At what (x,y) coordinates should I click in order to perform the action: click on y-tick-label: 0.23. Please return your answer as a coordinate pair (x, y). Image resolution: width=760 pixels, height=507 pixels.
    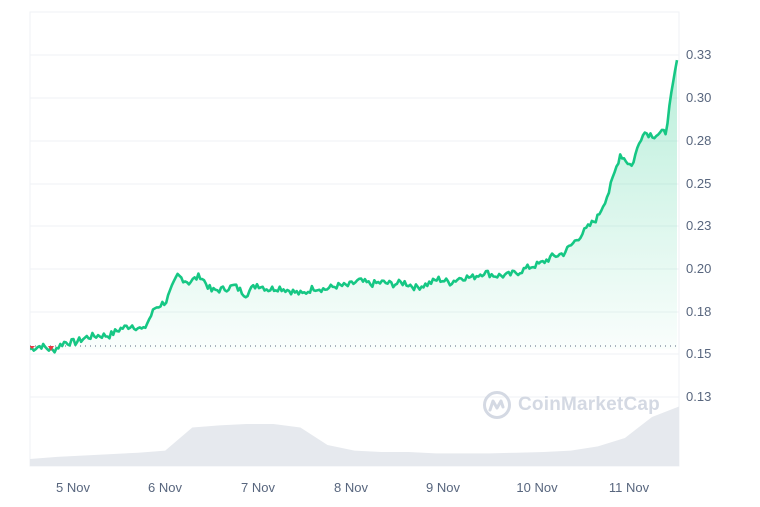
    Looking at the image, I should click on (699, 225).